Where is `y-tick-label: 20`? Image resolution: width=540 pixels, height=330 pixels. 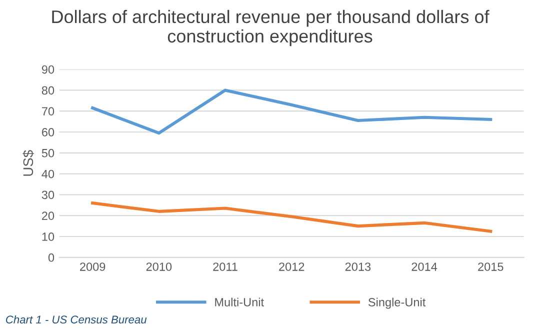 y-tick-label: 20 is located at coordinates (48, 216).